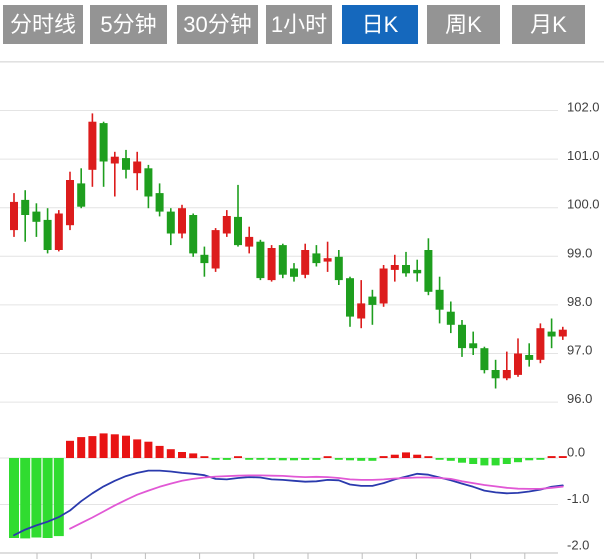 Image resolution: width=604 pixels, height=559 pixels. Describe the element at coordinates (579, 398) in the screenshot. I see `price-axis-label: 96.0` at that location.